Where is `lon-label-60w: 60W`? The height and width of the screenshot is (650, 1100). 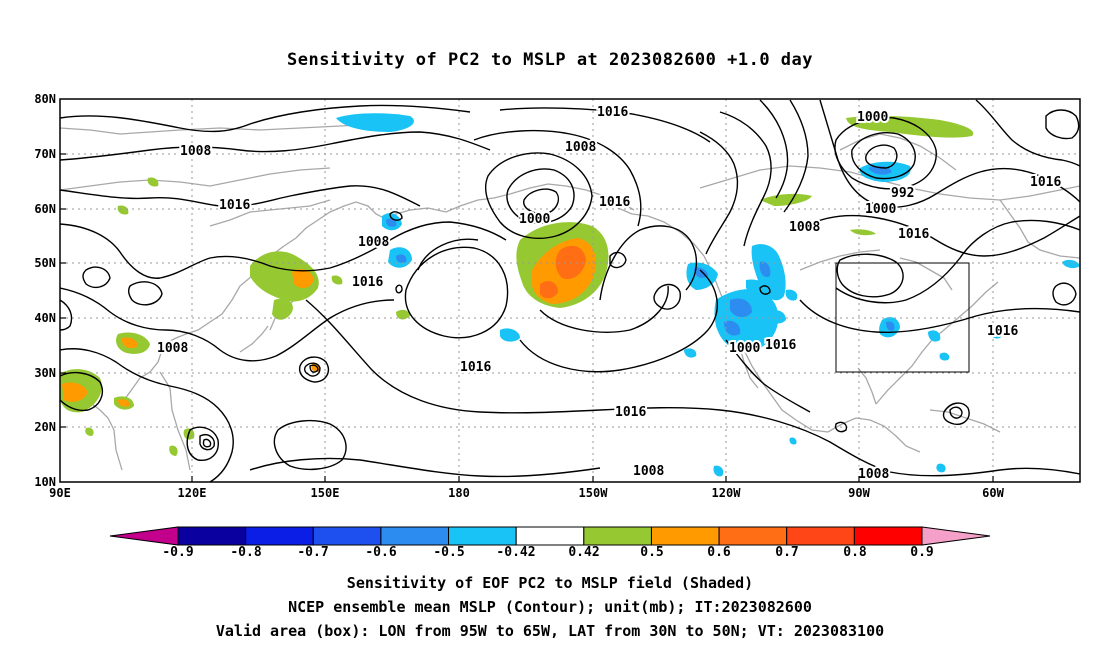
lon-label-60w: 60W is located at coordinates (993, 493).